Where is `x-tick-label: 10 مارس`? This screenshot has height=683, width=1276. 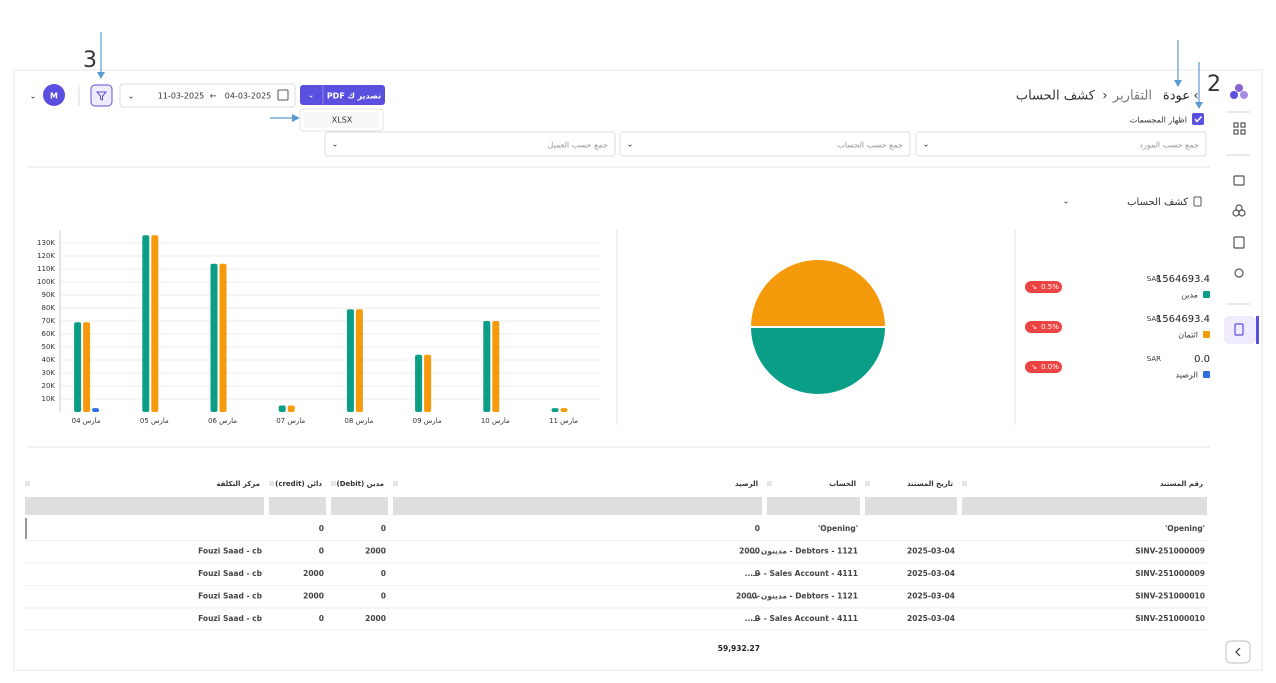 x-tick-label: 10 مارس is located at coordinates (495, 421).